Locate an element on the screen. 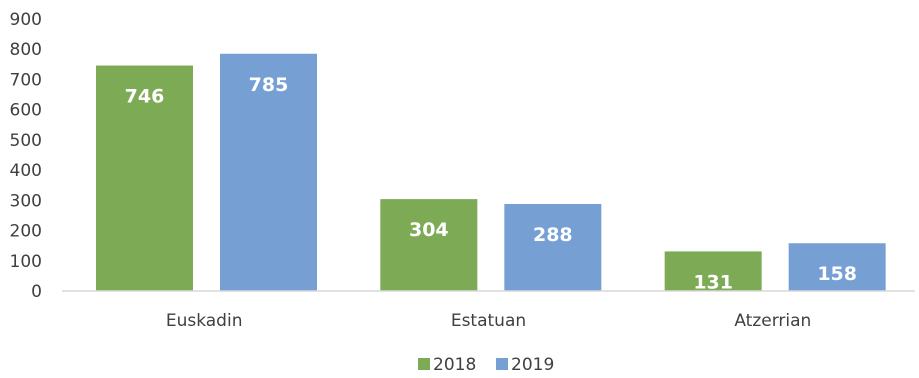  y-tick-label: 900 is located at coordinates (26, 20).